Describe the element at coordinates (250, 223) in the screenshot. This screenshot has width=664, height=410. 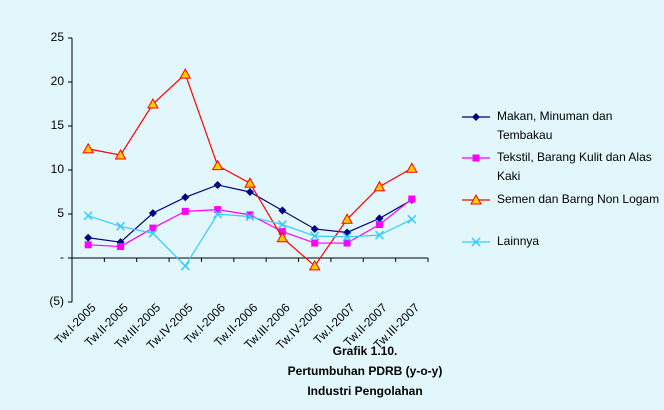
I see `series-line` at that location.